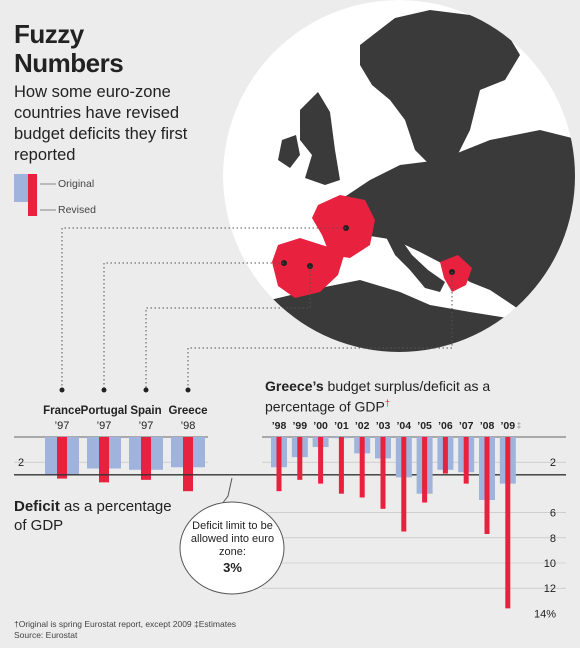 This screenshot has height=648, width=580. I want to click on greece-year-label: ’05, so click(424, 426).